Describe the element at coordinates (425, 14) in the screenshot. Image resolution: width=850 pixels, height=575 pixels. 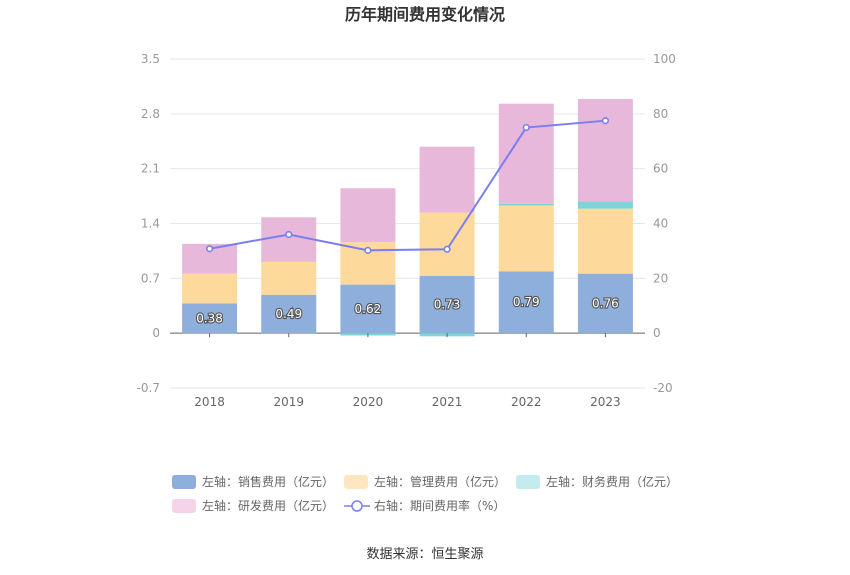
I see `chart-title: 历年期间费用变化情况` at that location.